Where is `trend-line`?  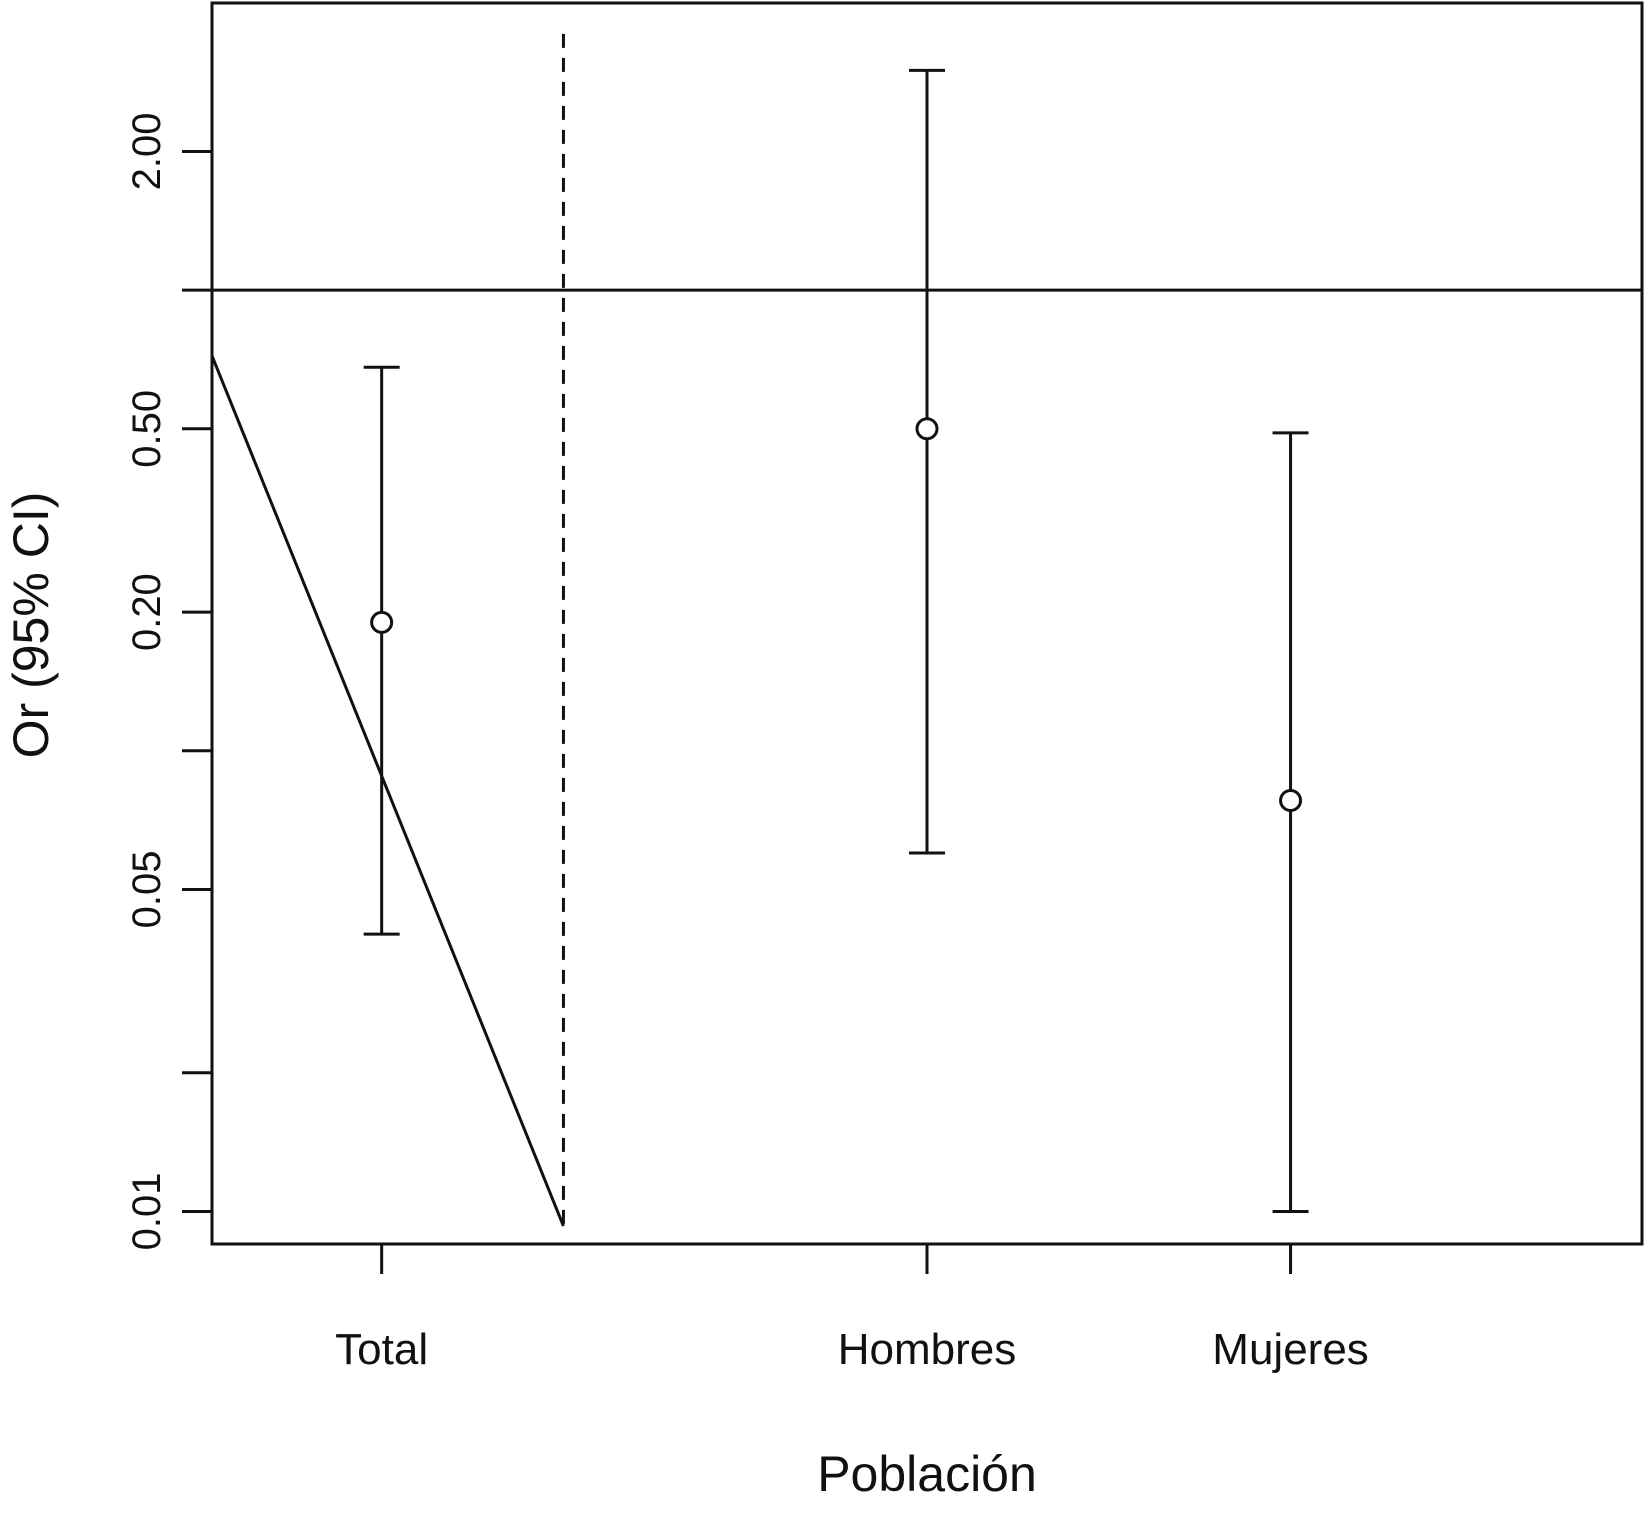
trend-line is located at coordinates (387, 791).